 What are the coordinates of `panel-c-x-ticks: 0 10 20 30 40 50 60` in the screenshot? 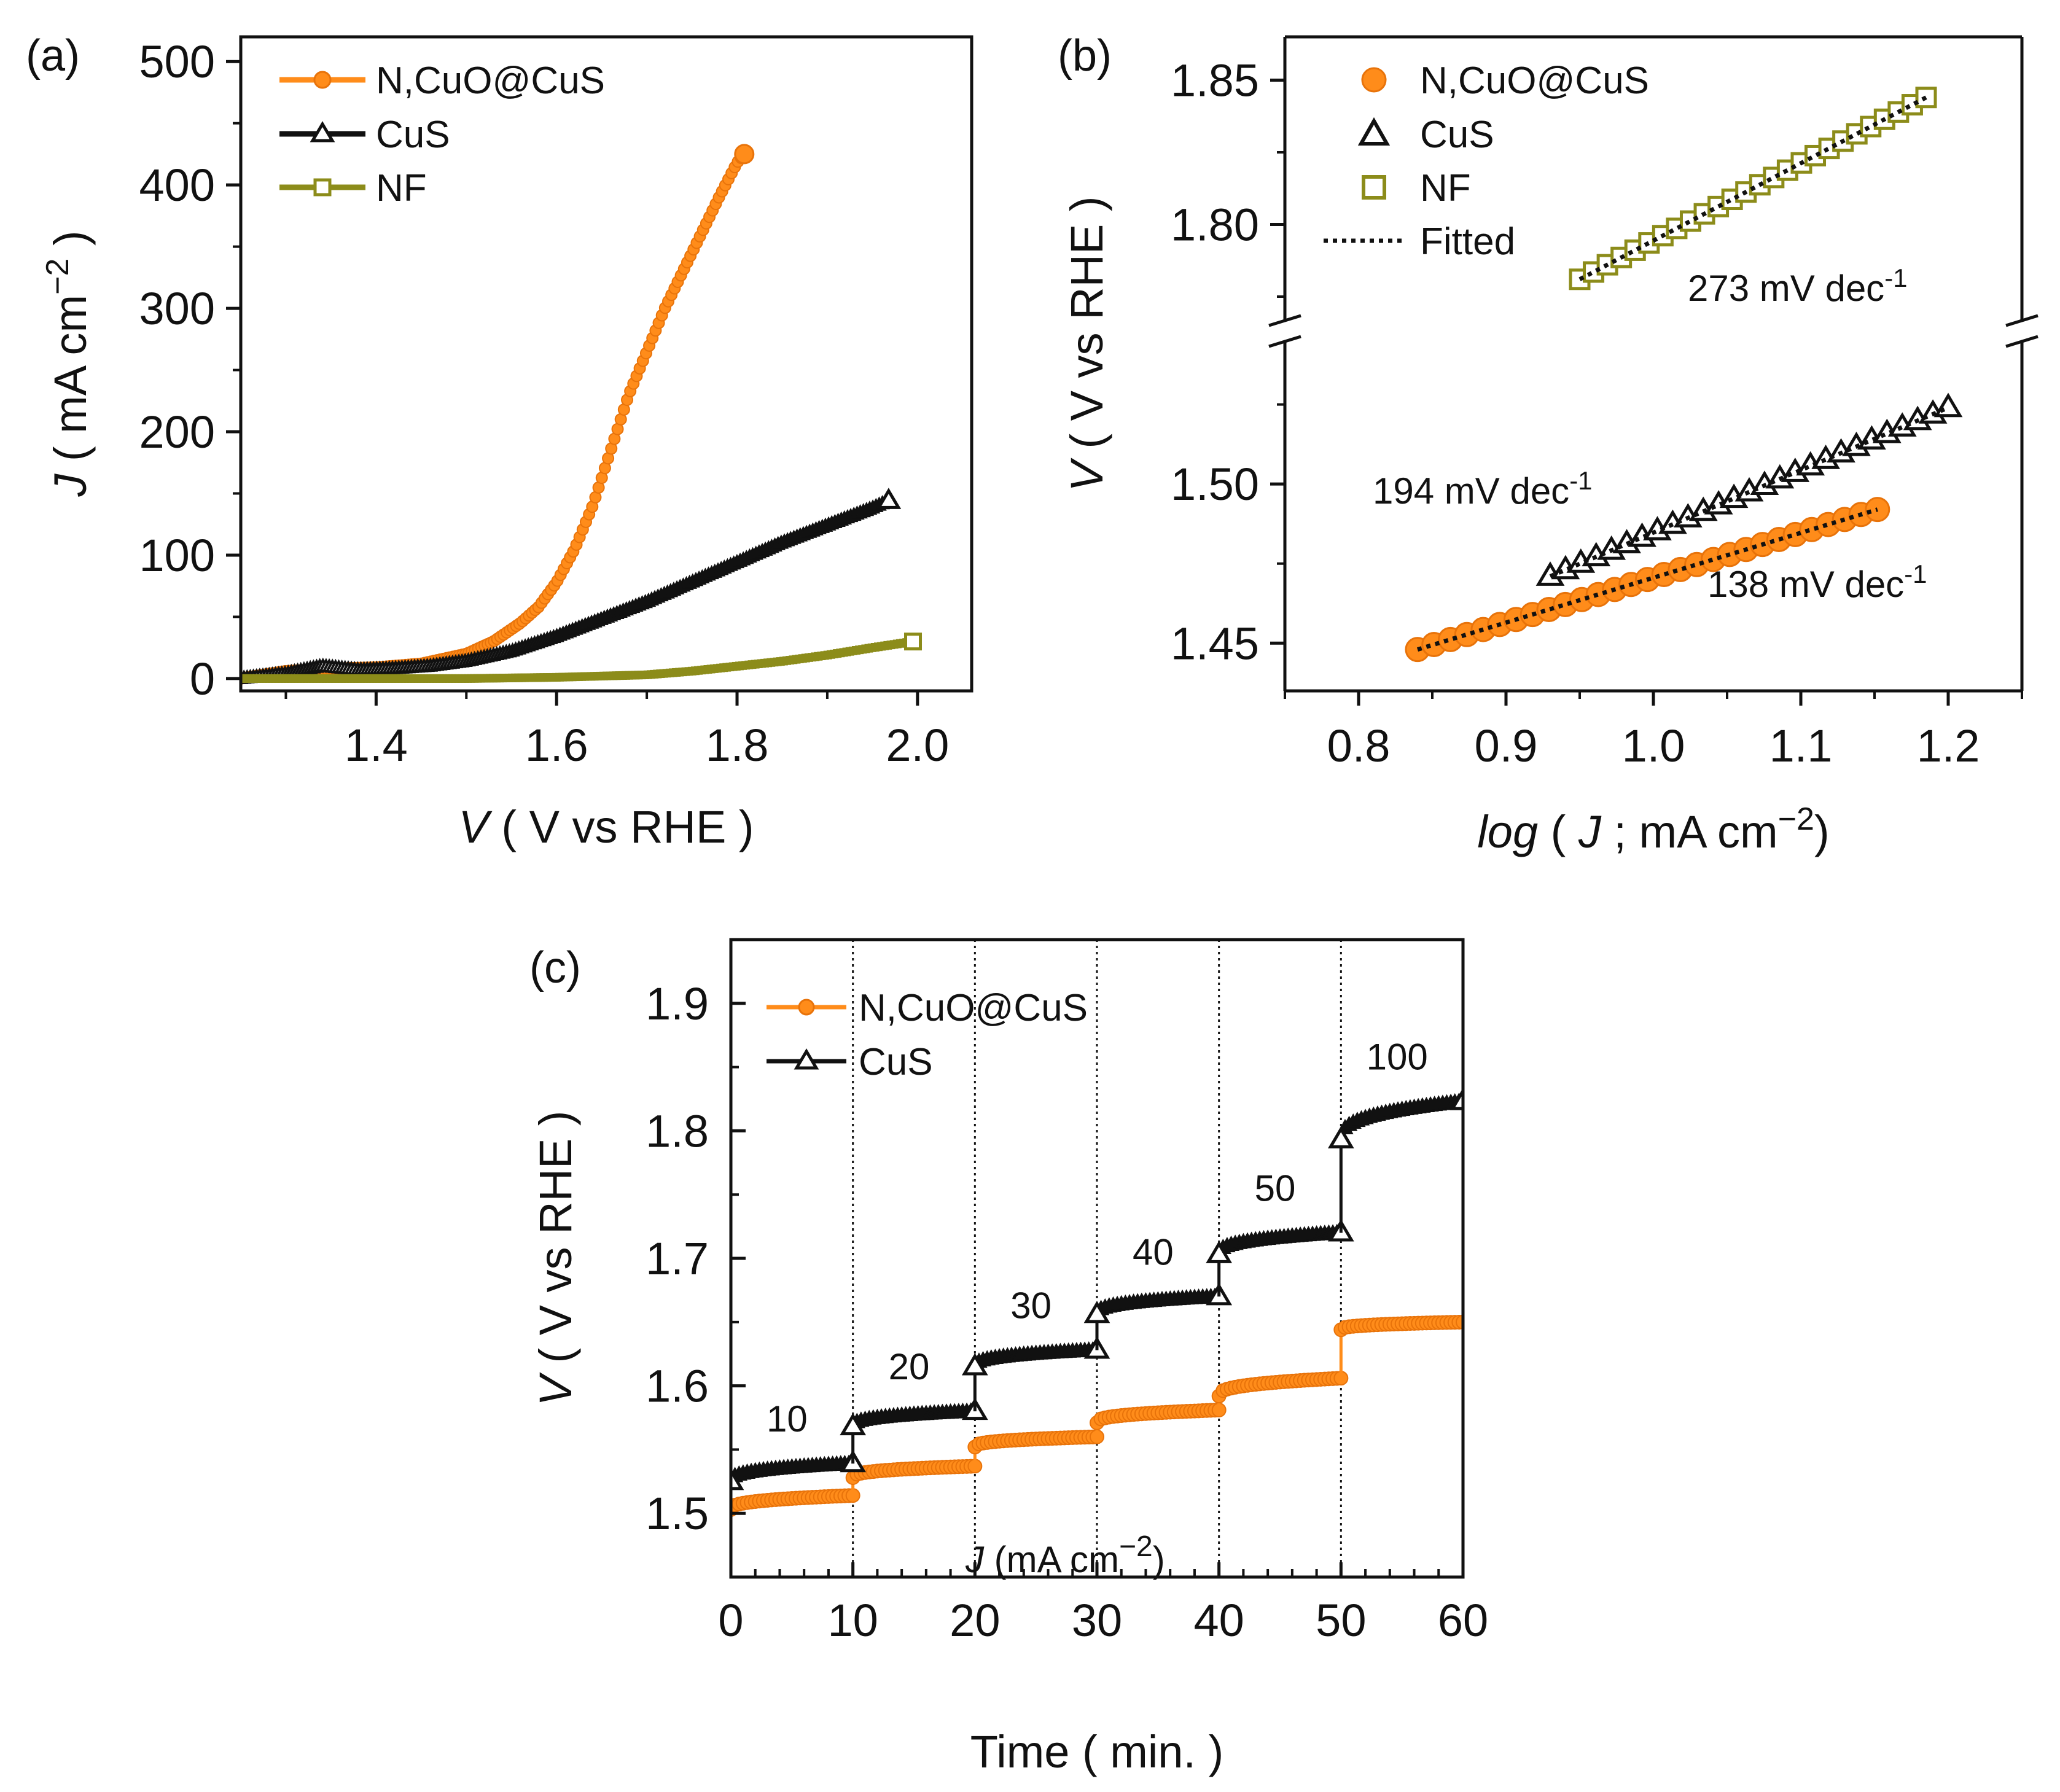 It's located at (1103, 1604).